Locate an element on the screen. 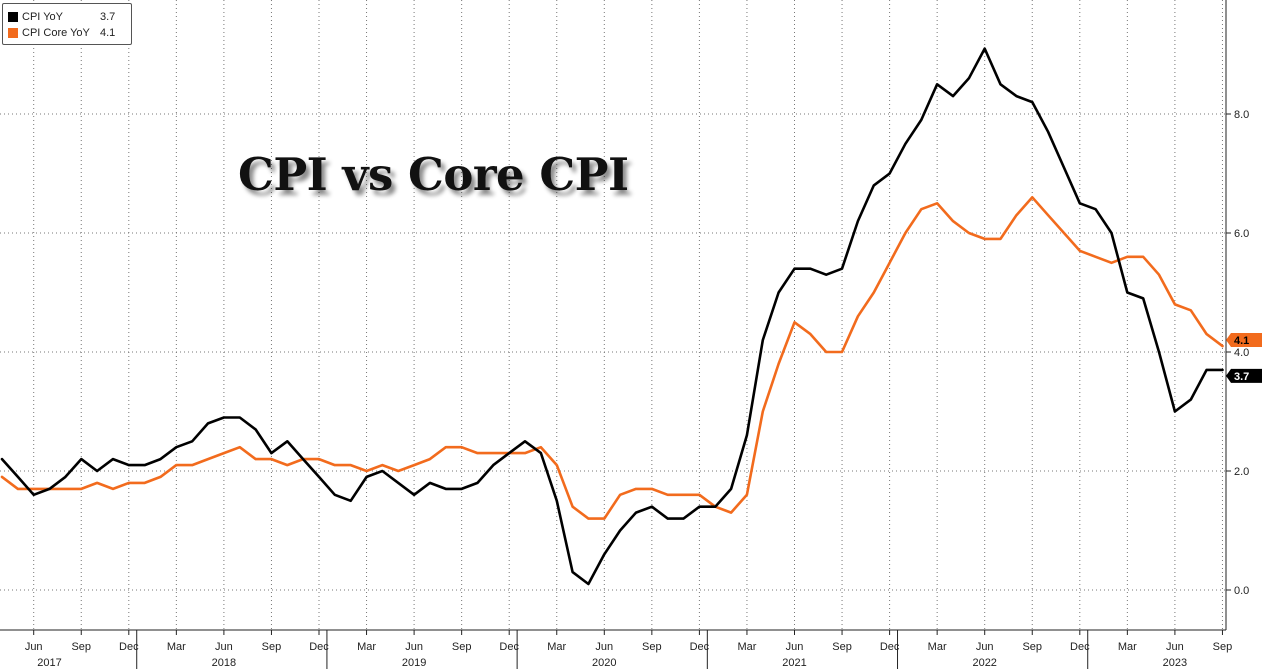  y-tick-label: 4.0 is located at coordinates (1241, 353).